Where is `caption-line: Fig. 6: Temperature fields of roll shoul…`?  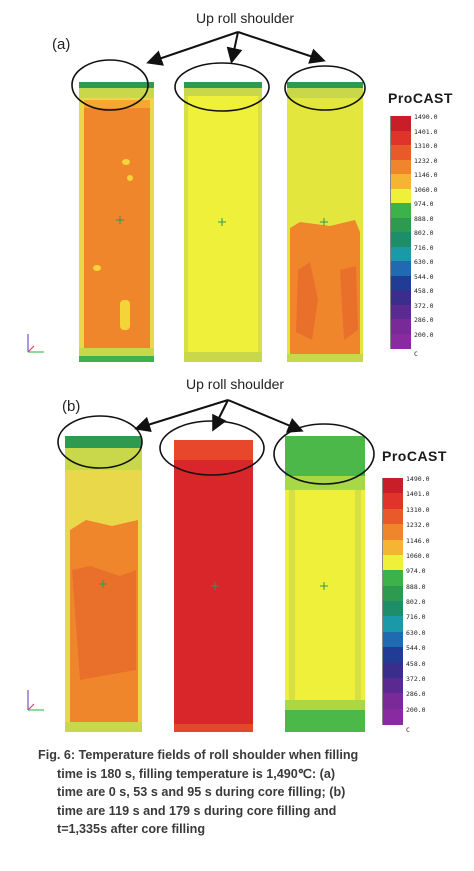
caption-line: Fig. 6: Temperature fields of roll shoul… is located at coordinates (198, 755).